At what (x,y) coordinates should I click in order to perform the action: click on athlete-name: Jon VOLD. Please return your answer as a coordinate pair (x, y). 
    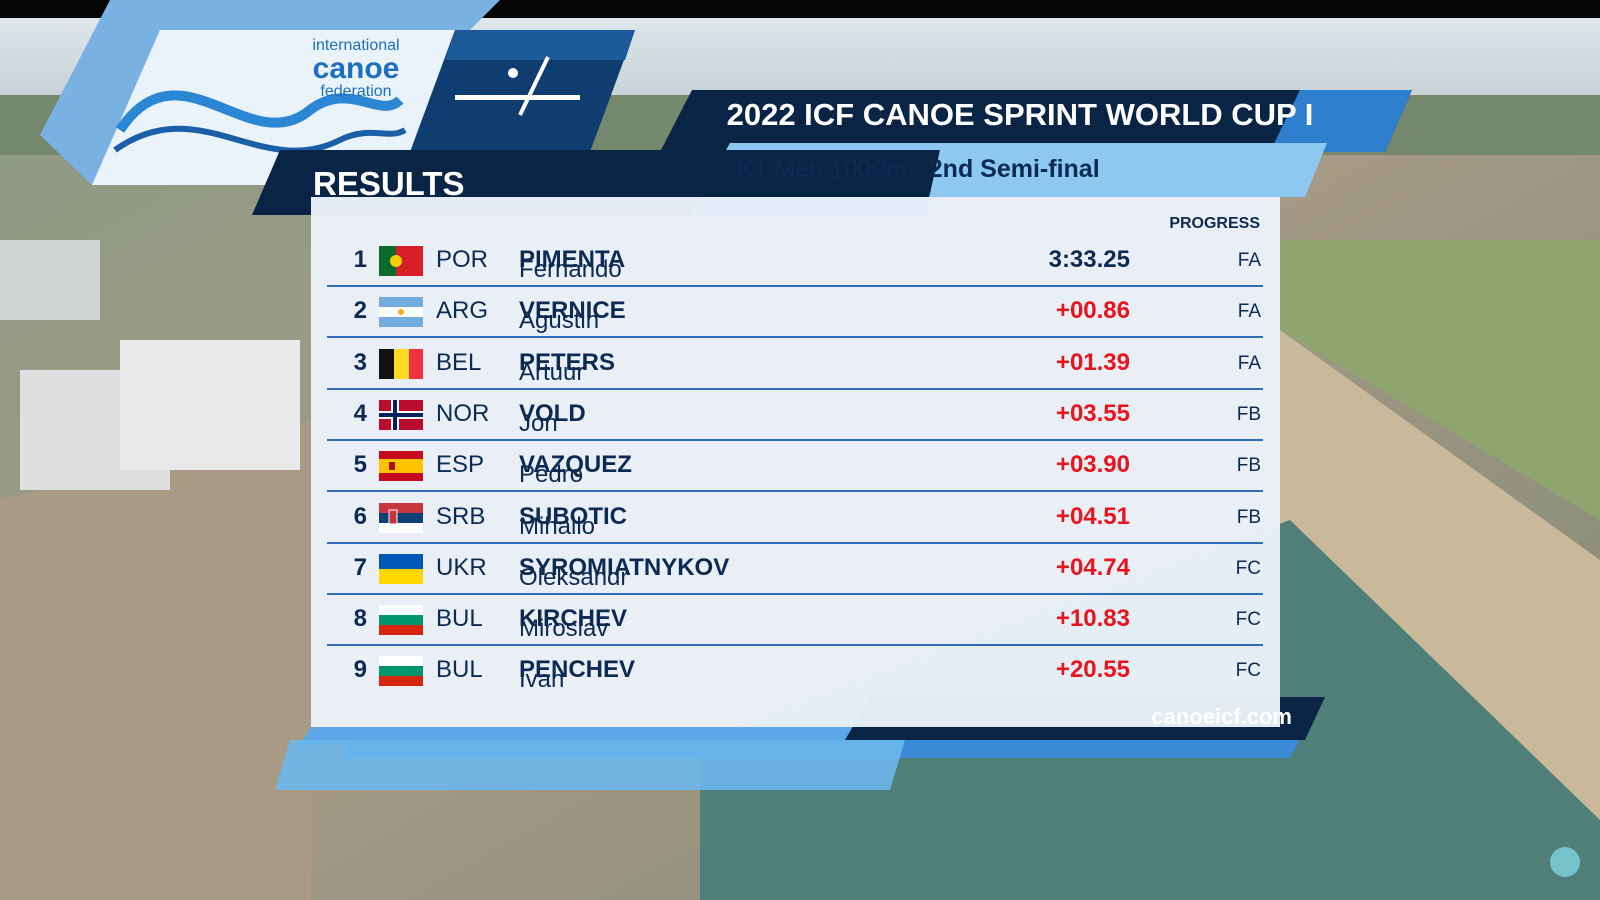
    Looking at the image, I should click on (552, 418).